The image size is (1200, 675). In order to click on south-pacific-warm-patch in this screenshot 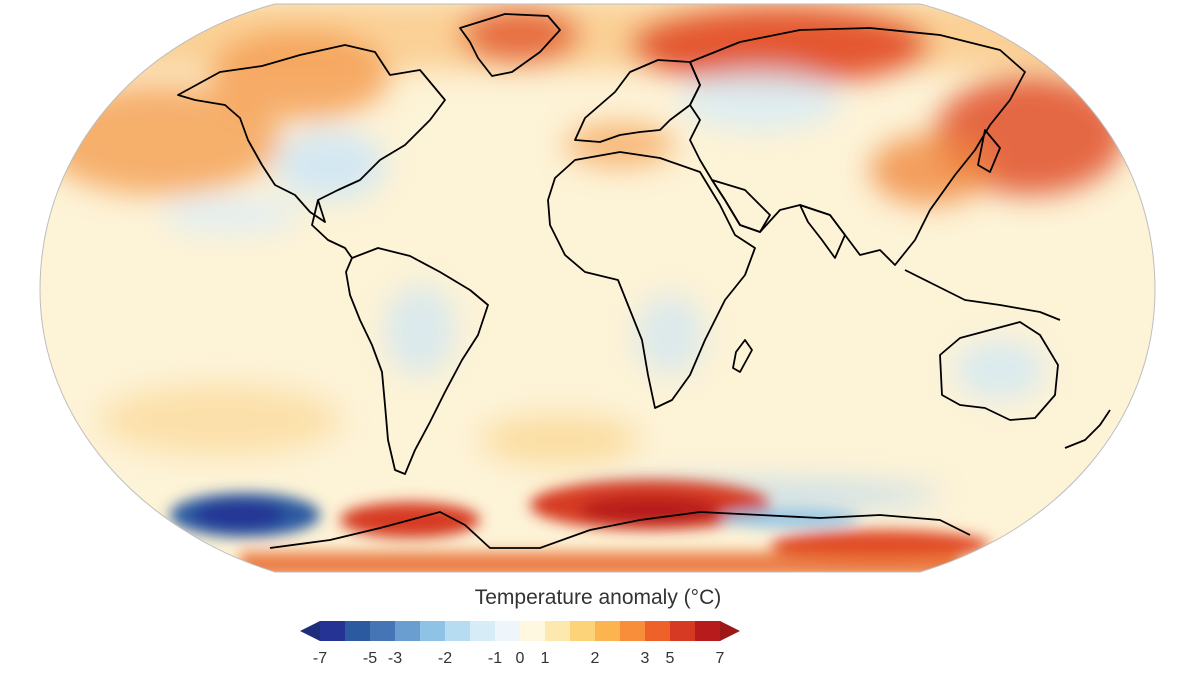, I will do `click(220, 420)`.